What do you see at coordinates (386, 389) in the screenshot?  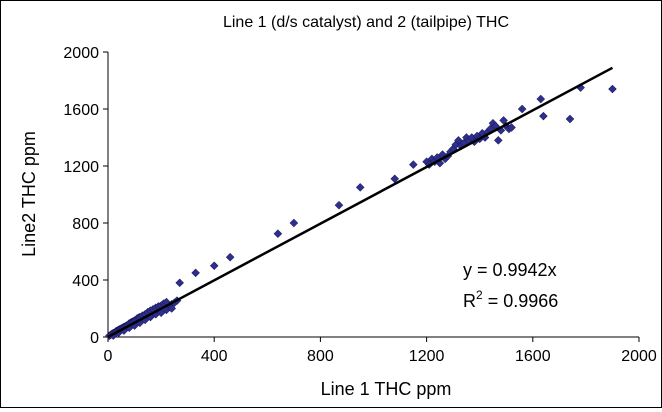 I see `x-axis-title: Line 1 THC ppm` at bounding box center [386, 389].